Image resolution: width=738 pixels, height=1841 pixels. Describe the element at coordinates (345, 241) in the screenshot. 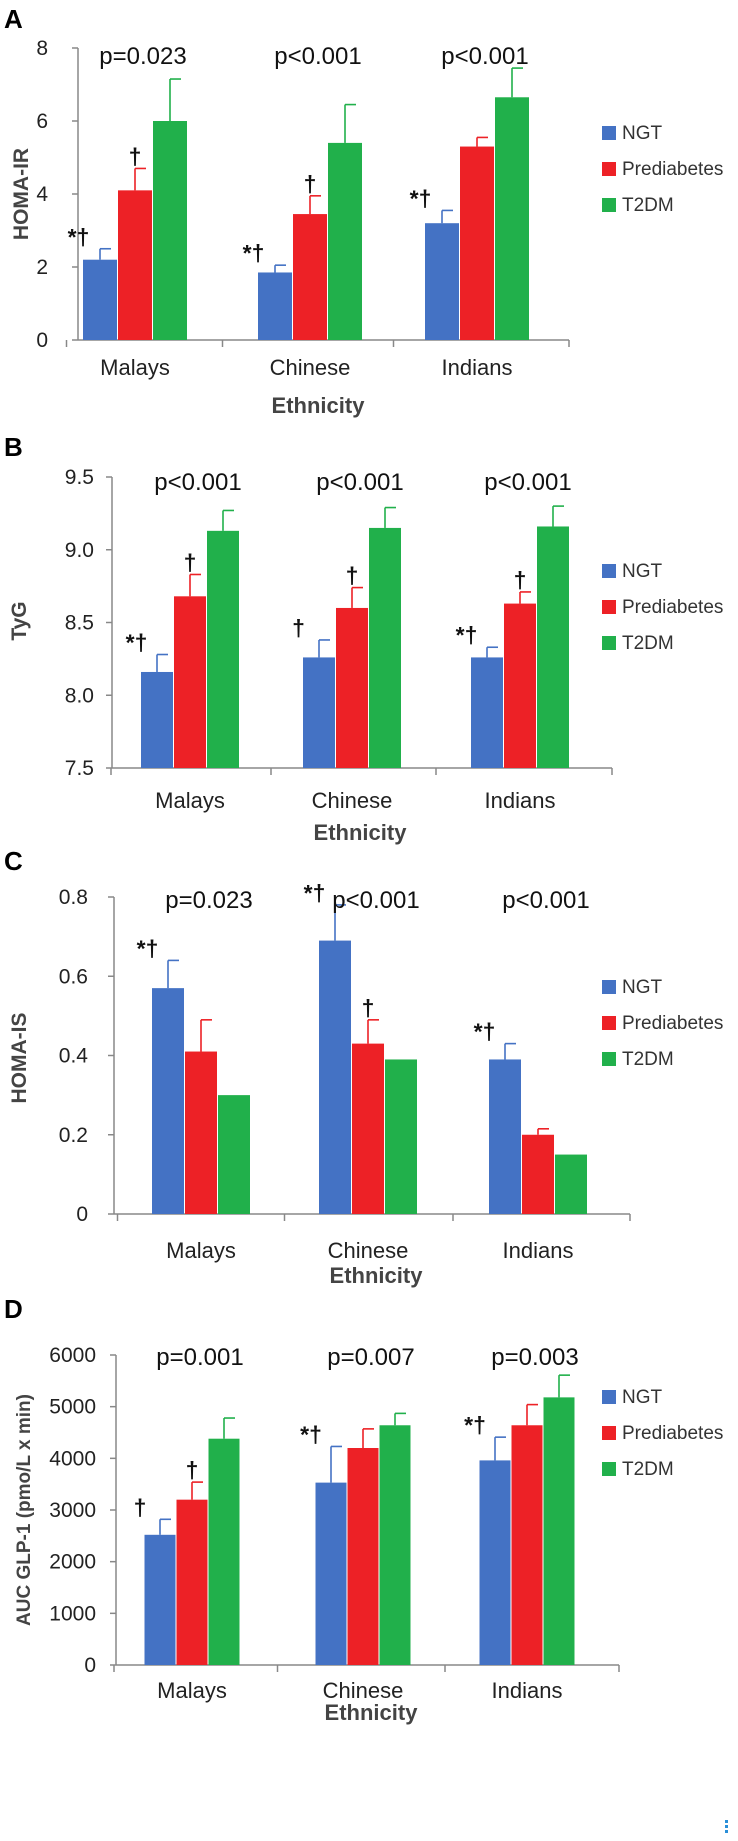

I see `bar-t2dm-chinese` at that location.